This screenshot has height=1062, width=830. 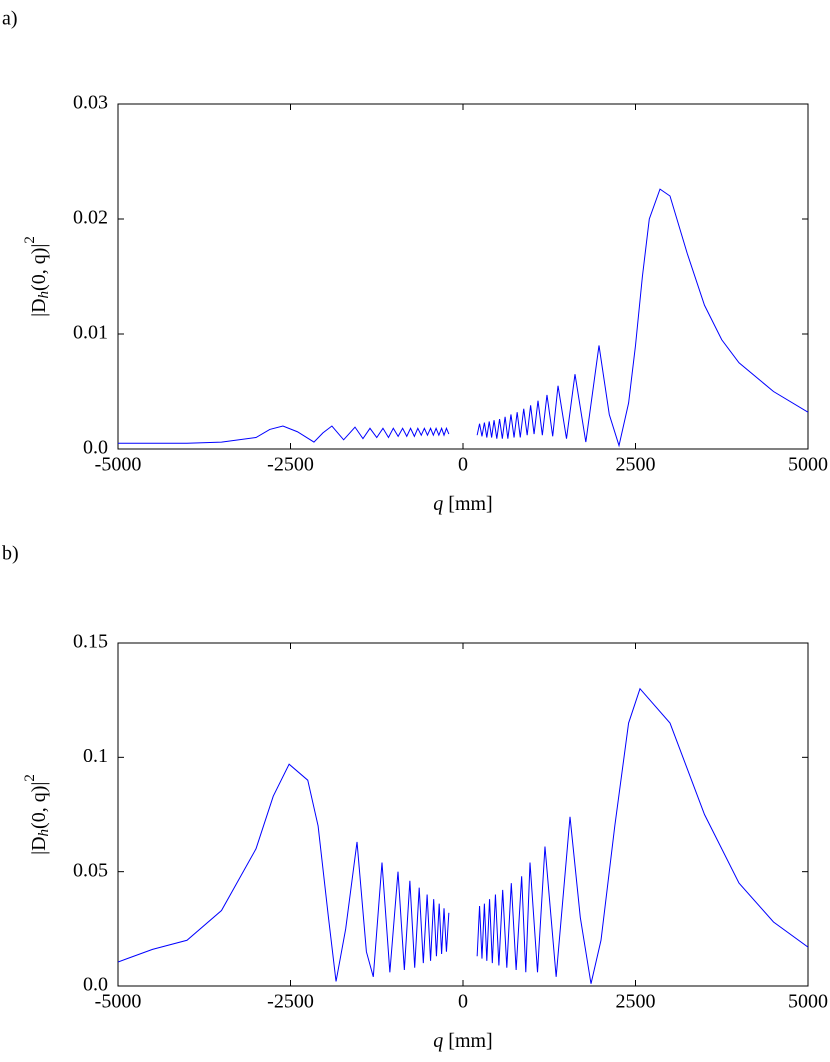 What do you see at coordinates (10, 554) in the screenshot?
I see `panel-label: b)` at bounding box center [10, 554].